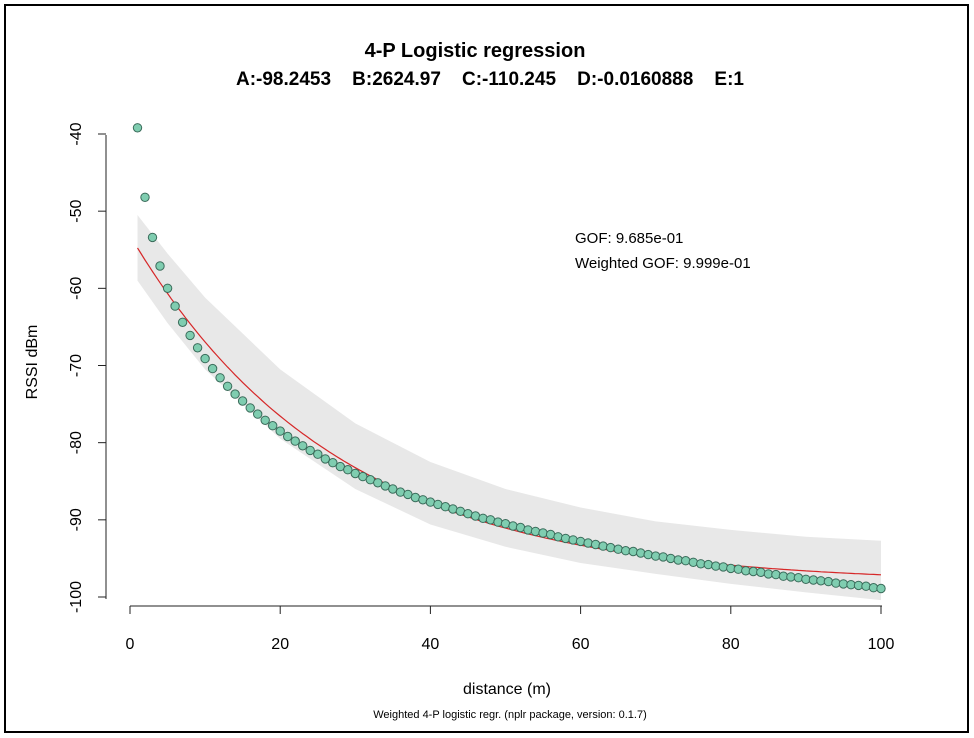 The width and height of the screenshot is (974, 738). What do you see at coordinates (76, 442) in the screenshot?
I see `y-tick-label: -80` at bounding box center [76, 442].